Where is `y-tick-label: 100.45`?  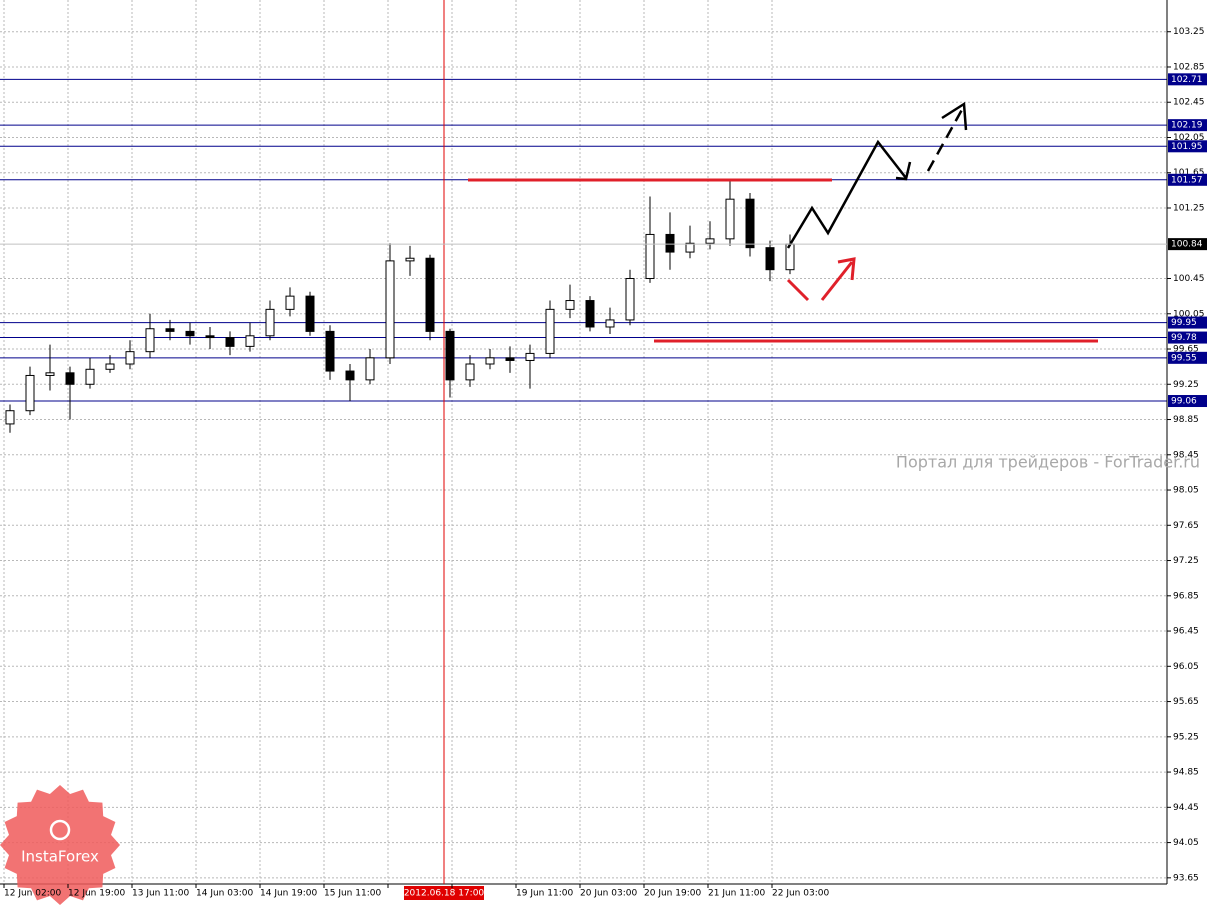
y-tick-label: 100.45 is located at coordinates (1189, 279).